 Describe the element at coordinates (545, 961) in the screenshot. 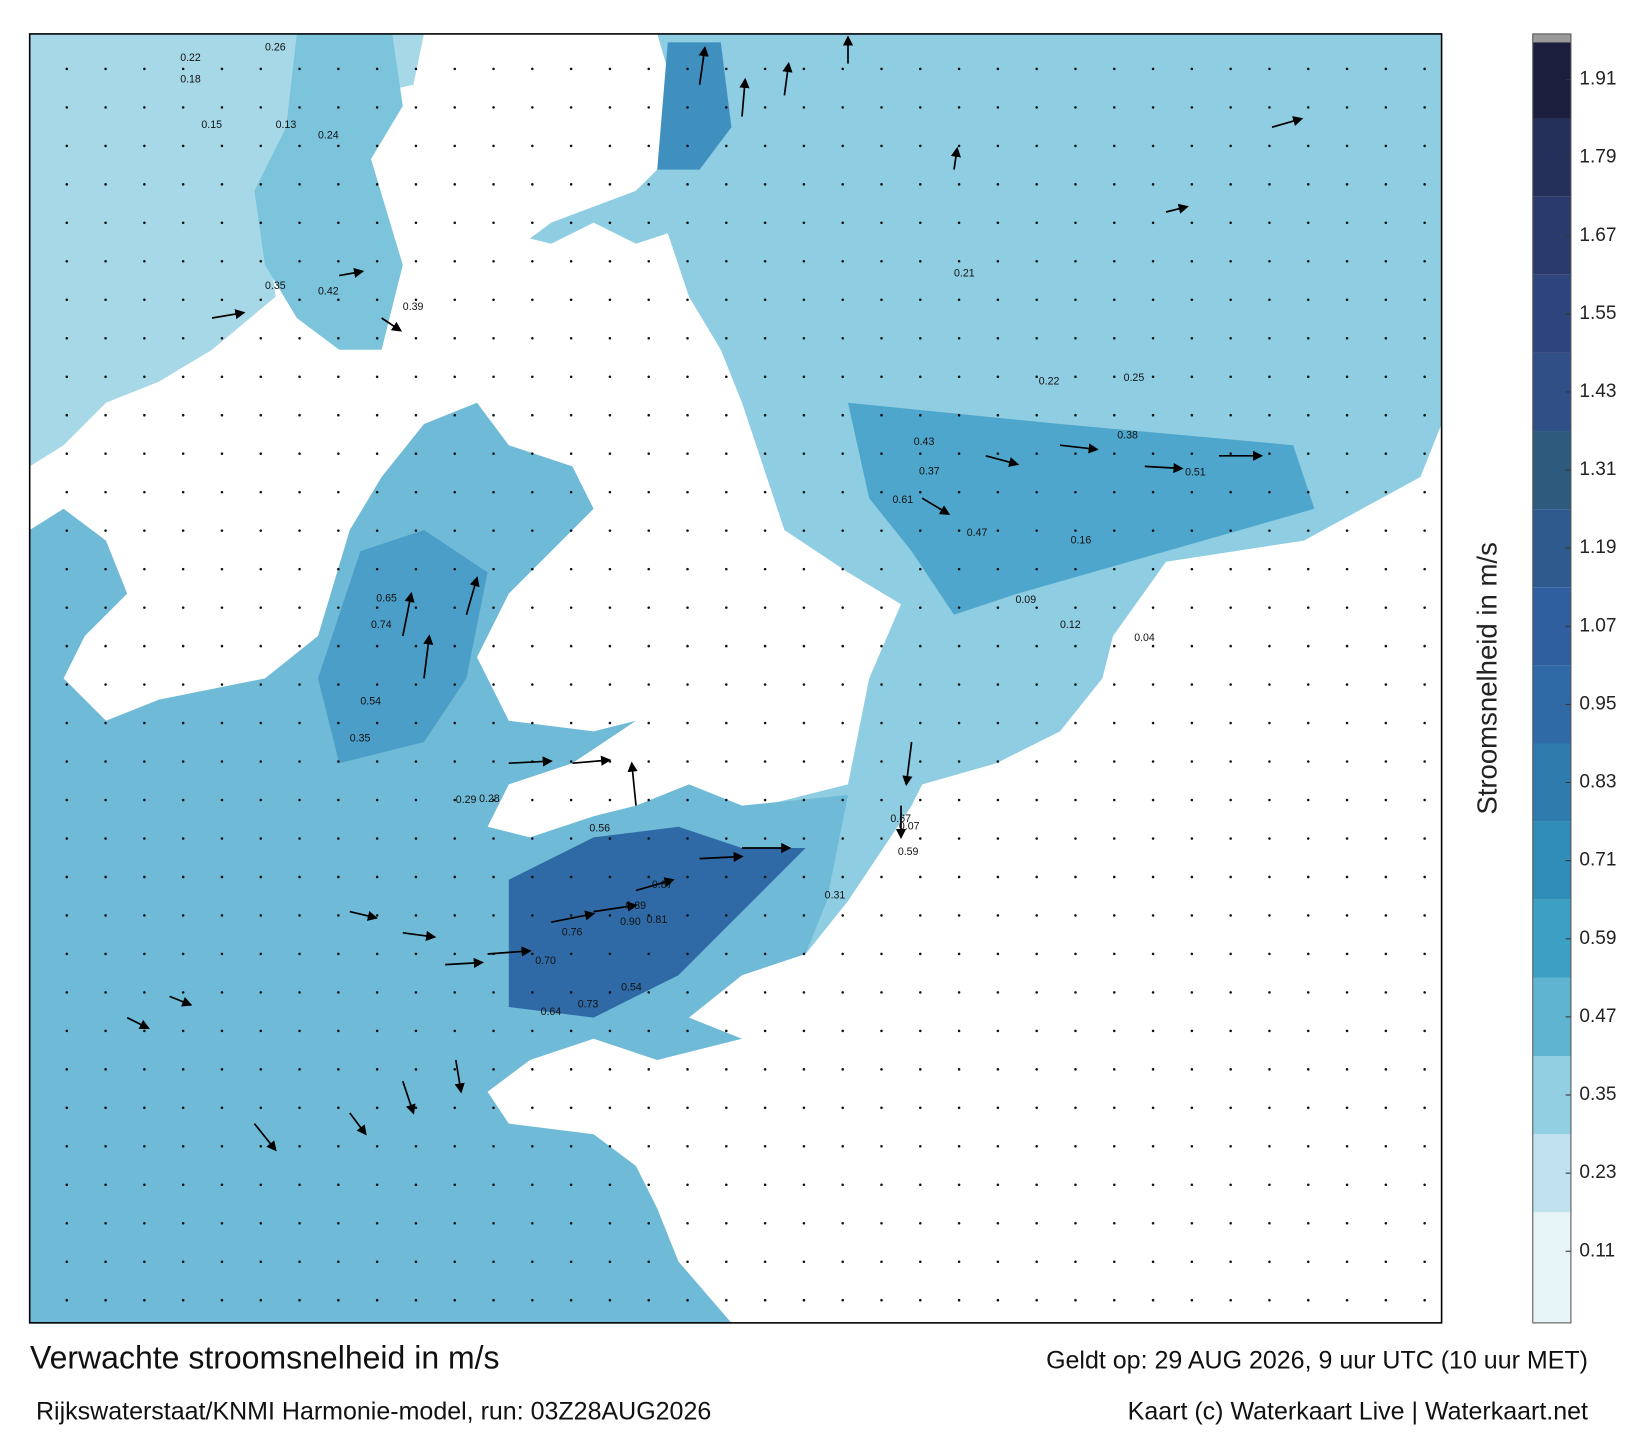

I see `speed-label: 0.70` at that location.